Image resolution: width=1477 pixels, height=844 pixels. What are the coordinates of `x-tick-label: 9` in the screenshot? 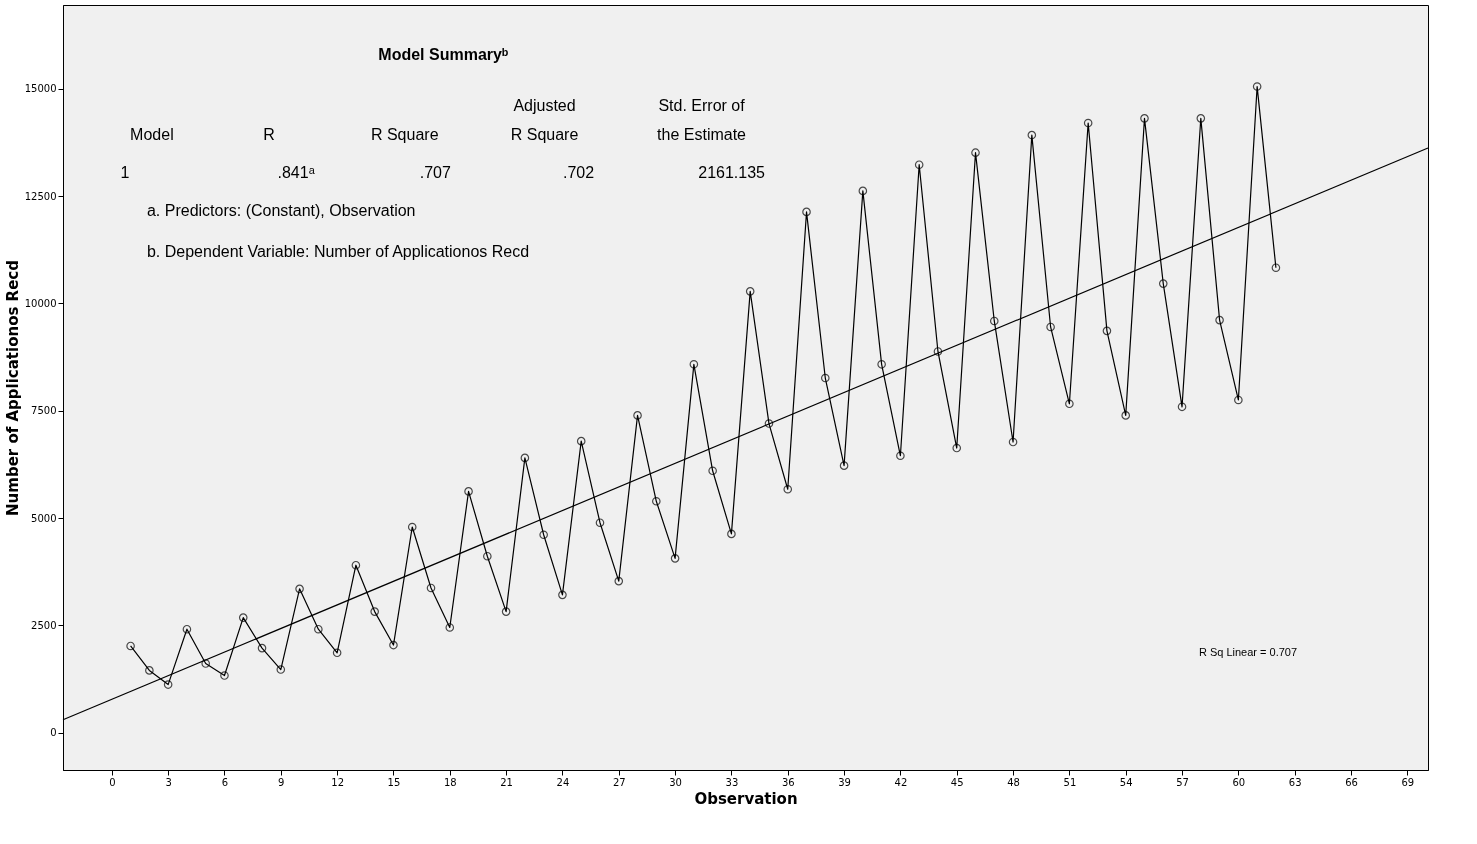 It's located at (281, 782).